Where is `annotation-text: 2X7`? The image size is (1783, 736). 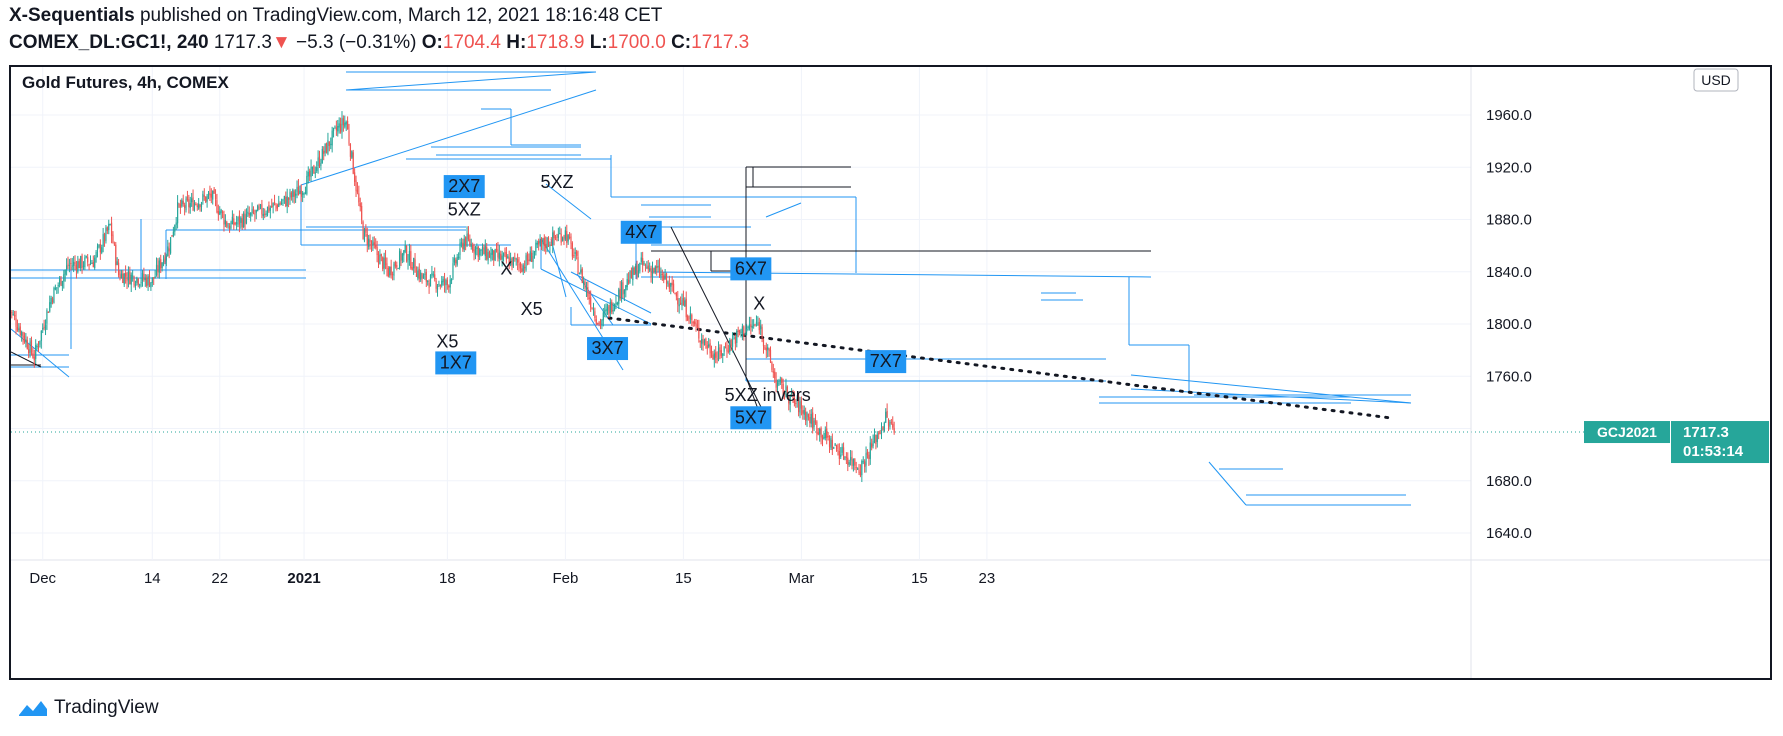 annotation-text: 2X7 is located at coordinates (464, 186).